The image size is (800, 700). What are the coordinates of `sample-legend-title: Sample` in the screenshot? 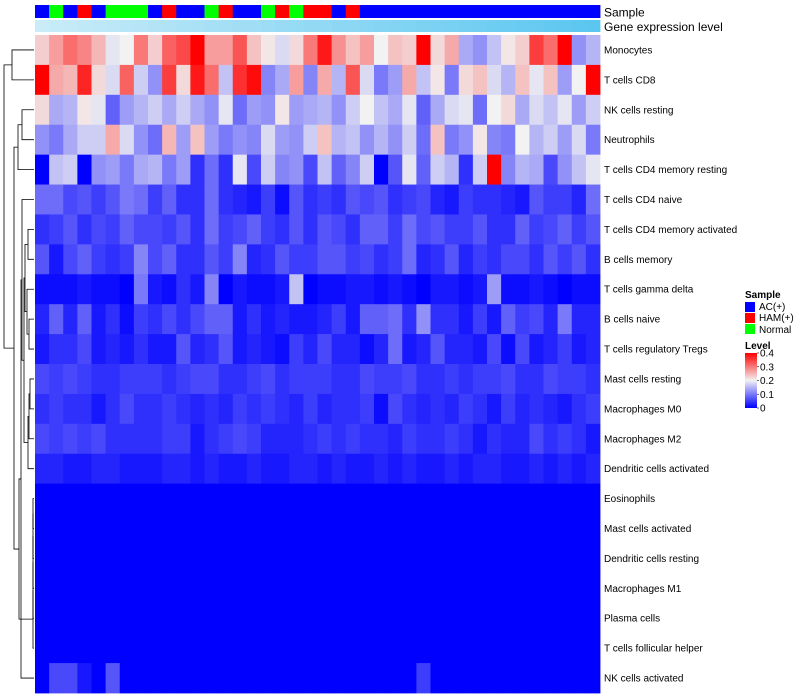 It's located at (763, 295).